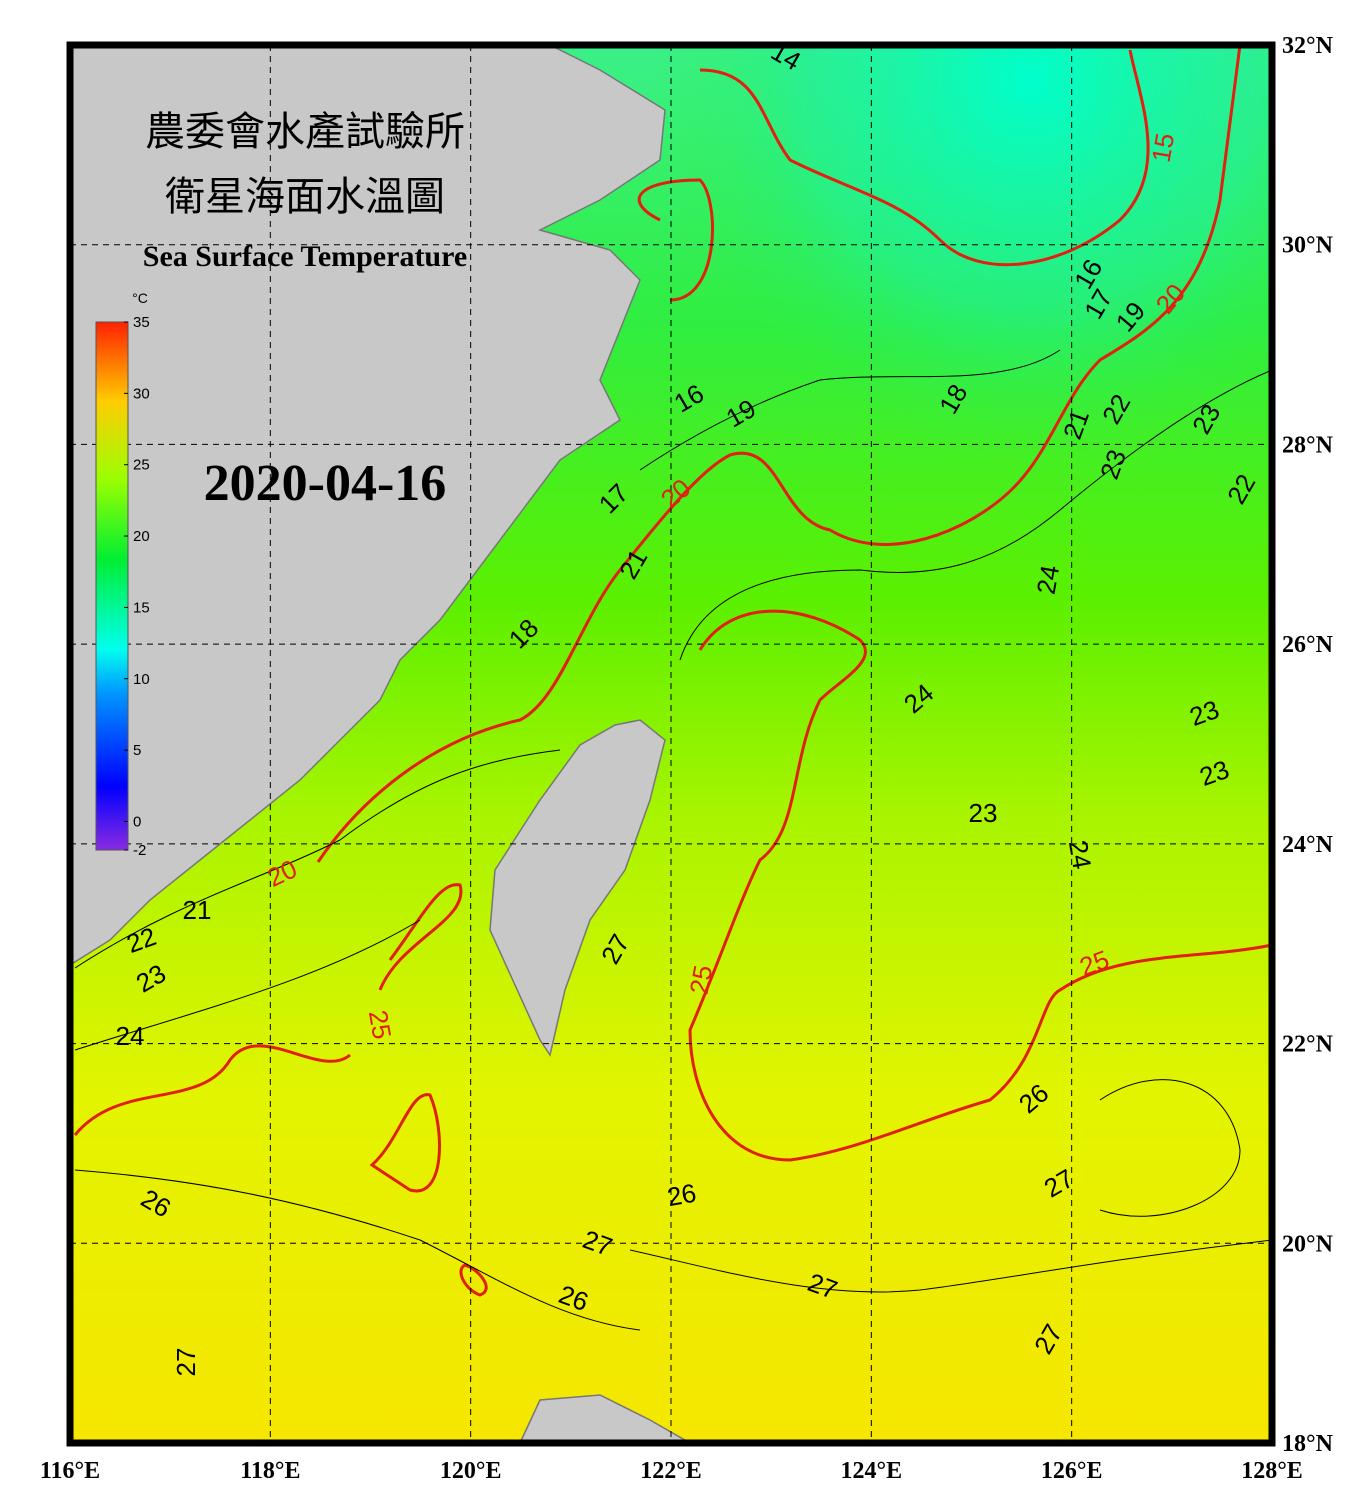 This screenshot has height=1500, width=1350. Describe the element at coordinates (577, 888) in the screenshot. I see `taiwan` at that location.